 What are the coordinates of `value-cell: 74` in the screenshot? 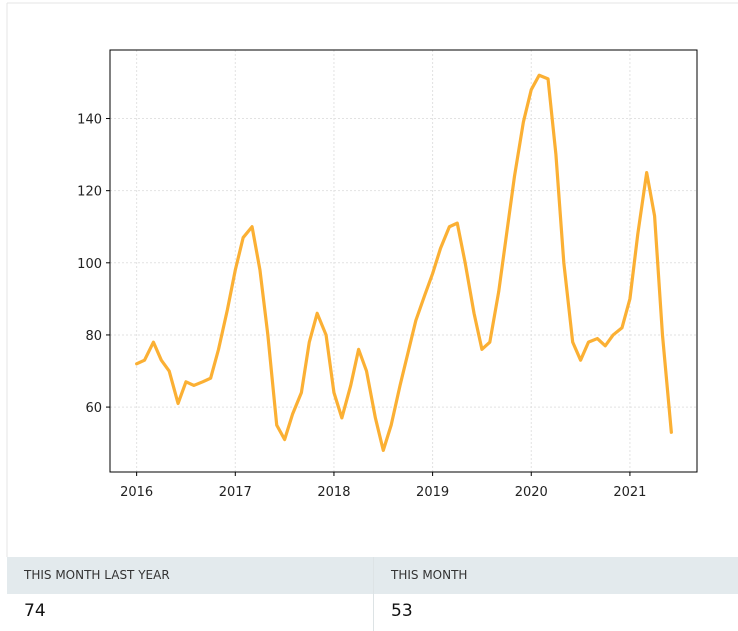 It's located at (190, 612).